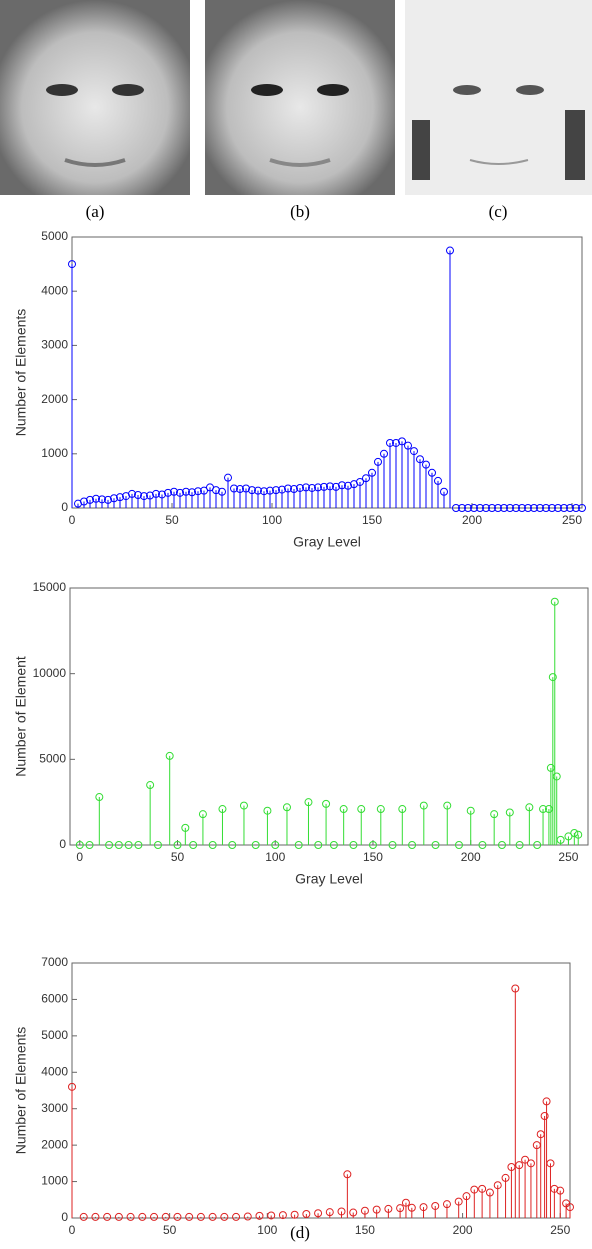 This screenshot has width=592, height=1249. Describe the element at coordinates (50, 673) in the screenshot. I see `y-tick-label: 10000` at that location.